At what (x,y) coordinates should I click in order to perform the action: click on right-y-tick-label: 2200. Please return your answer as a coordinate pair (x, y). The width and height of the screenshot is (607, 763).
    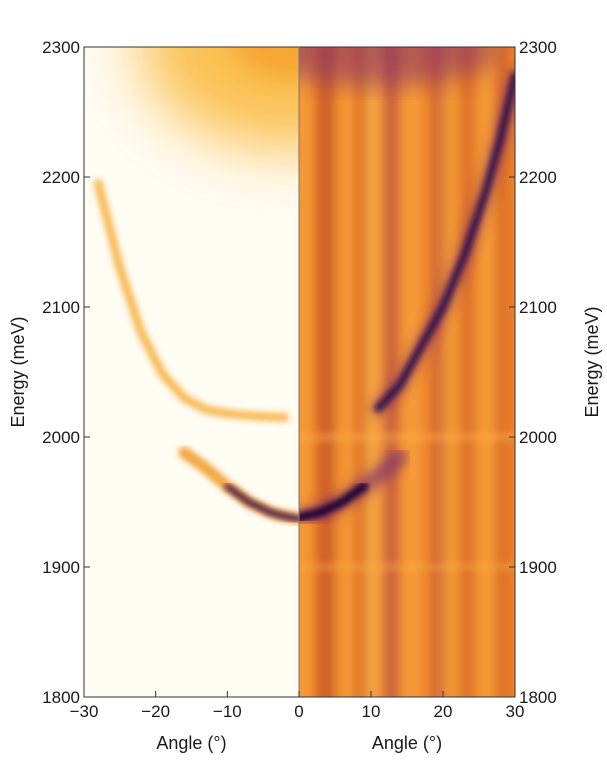
    Looking at the image, I should click on (538, 177).